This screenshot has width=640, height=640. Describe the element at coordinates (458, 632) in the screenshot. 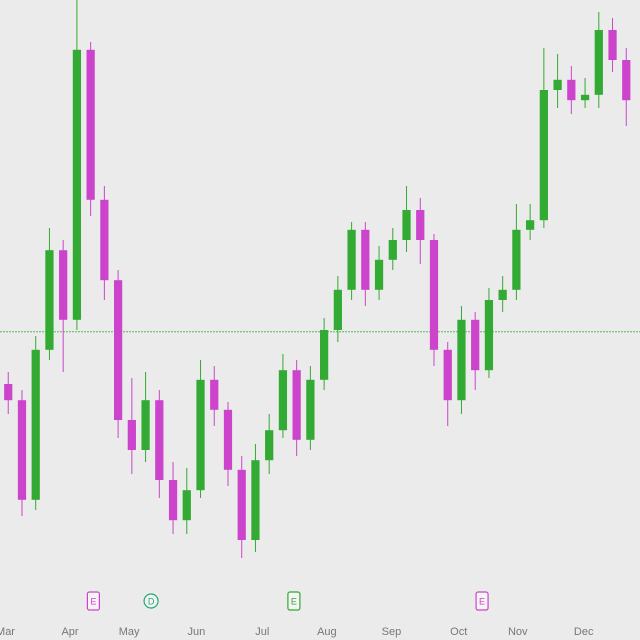

I see `x-tick-label: Oct` at that location.